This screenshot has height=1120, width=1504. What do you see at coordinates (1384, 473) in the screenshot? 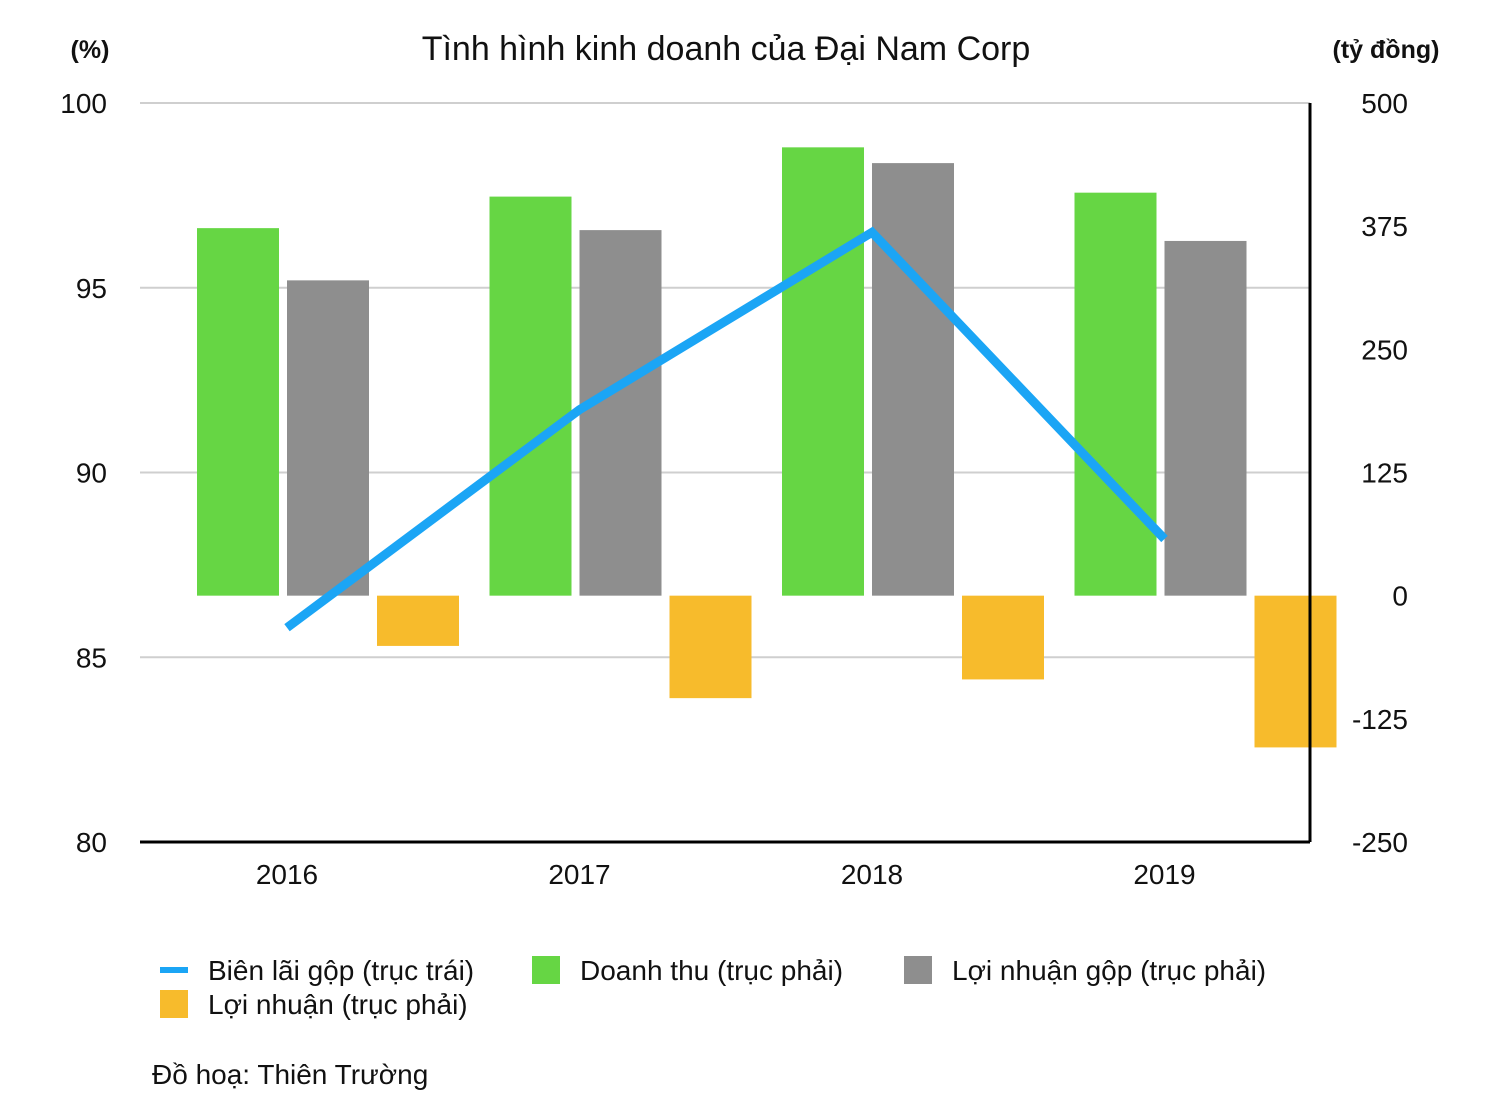
I see `right-axis-tick-label: 125` at bounding box center [1384, 473].